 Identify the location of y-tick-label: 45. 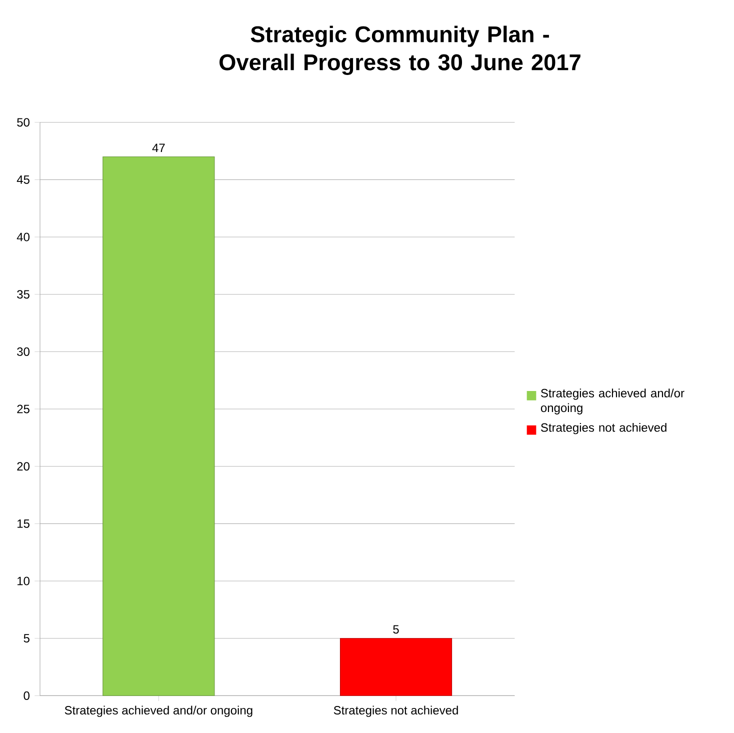
(23, 179).